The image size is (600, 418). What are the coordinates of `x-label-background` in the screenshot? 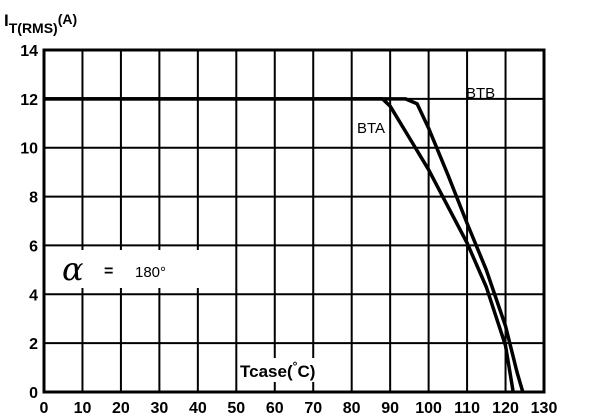 It's located at (285, 370).